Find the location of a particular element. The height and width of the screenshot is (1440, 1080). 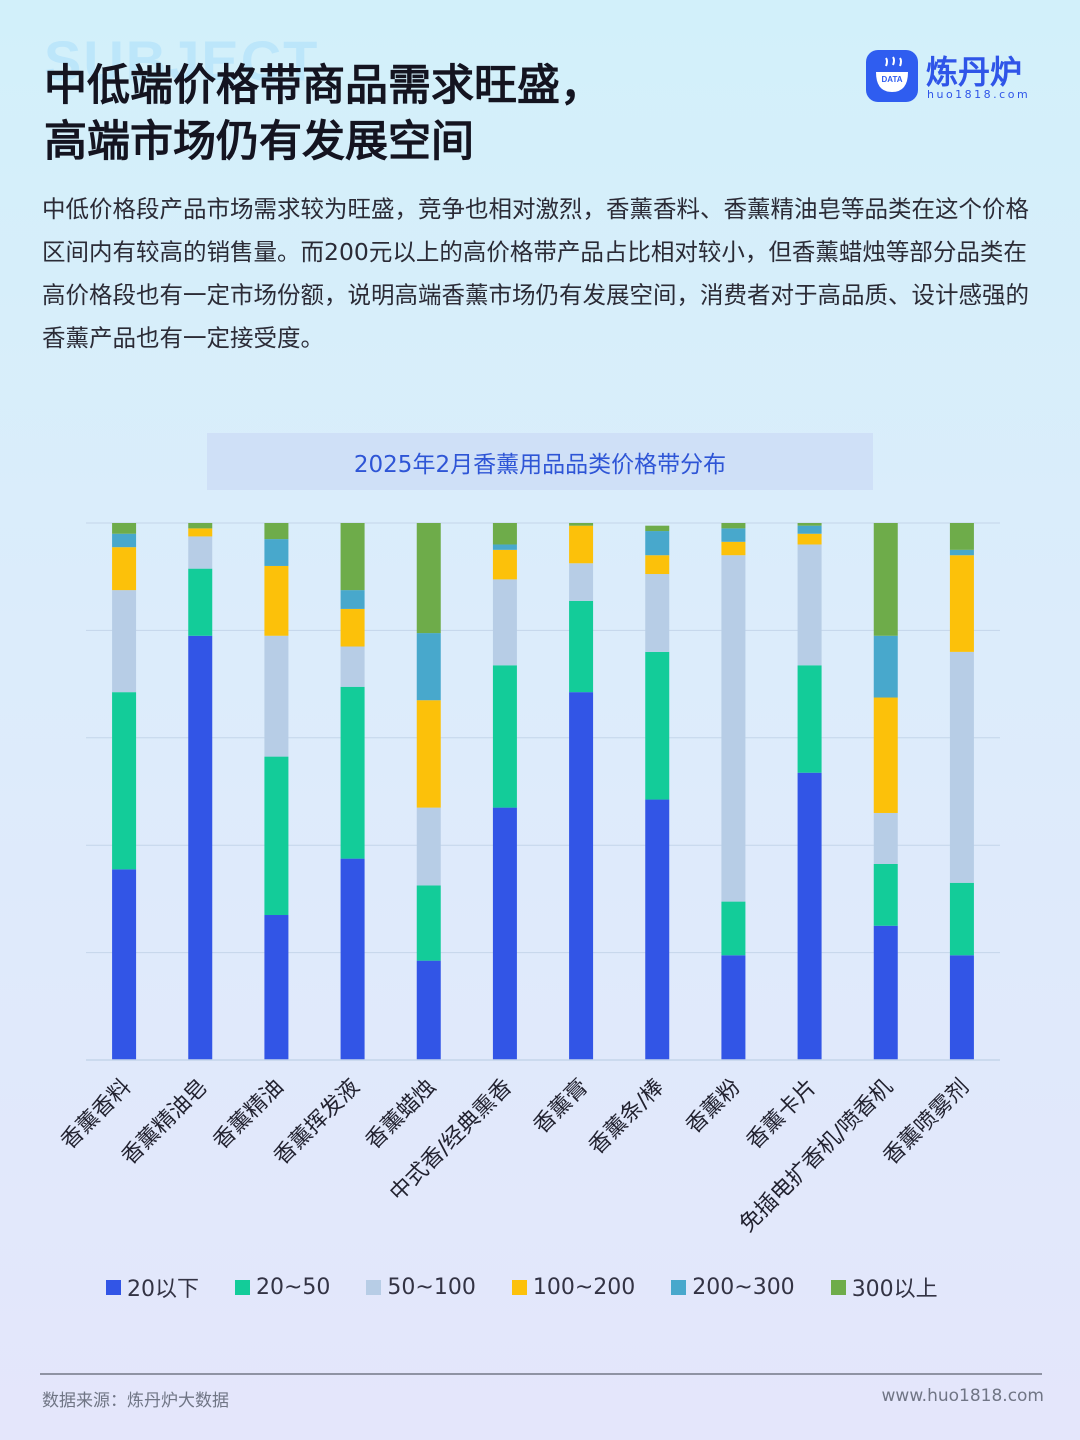

legend-label: 100~200 is located at coordinates (584, 1287).